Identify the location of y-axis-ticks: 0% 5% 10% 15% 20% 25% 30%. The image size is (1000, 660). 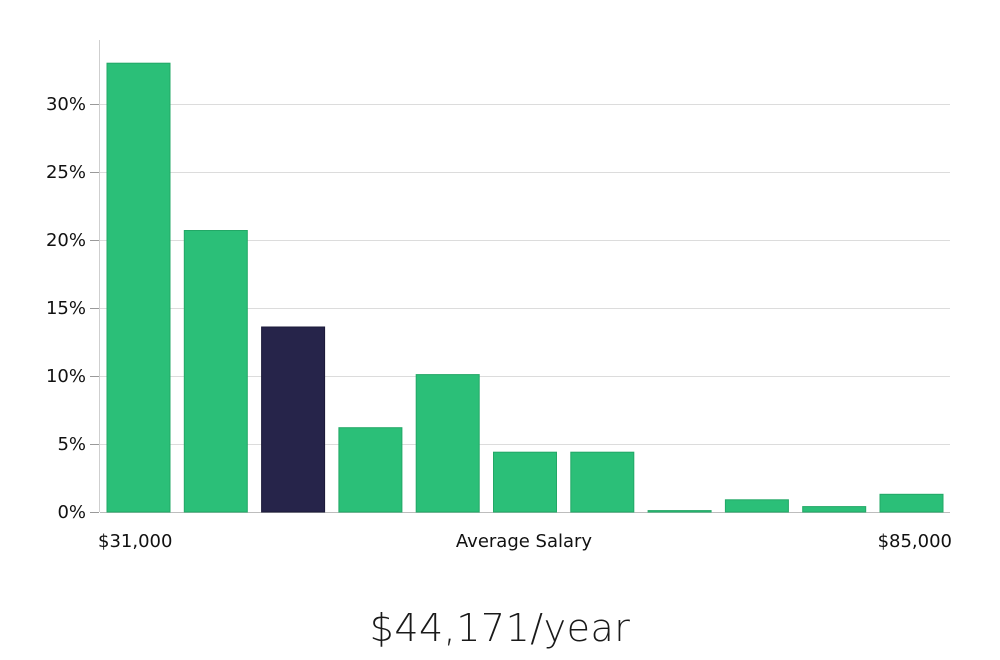
(72, 308).